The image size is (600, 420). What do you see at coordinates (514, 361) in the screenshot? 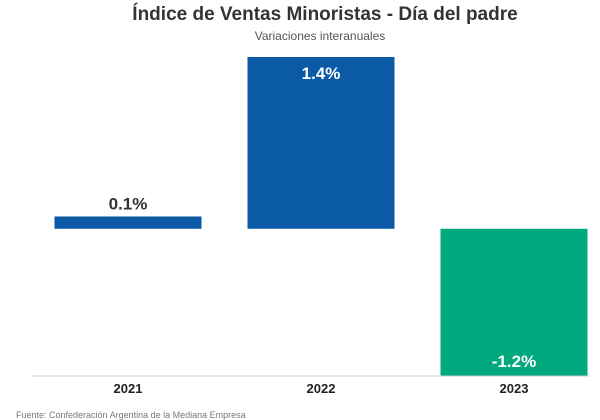
I see `data-label-2023: -1.2%` at bounding box center [514, 361].